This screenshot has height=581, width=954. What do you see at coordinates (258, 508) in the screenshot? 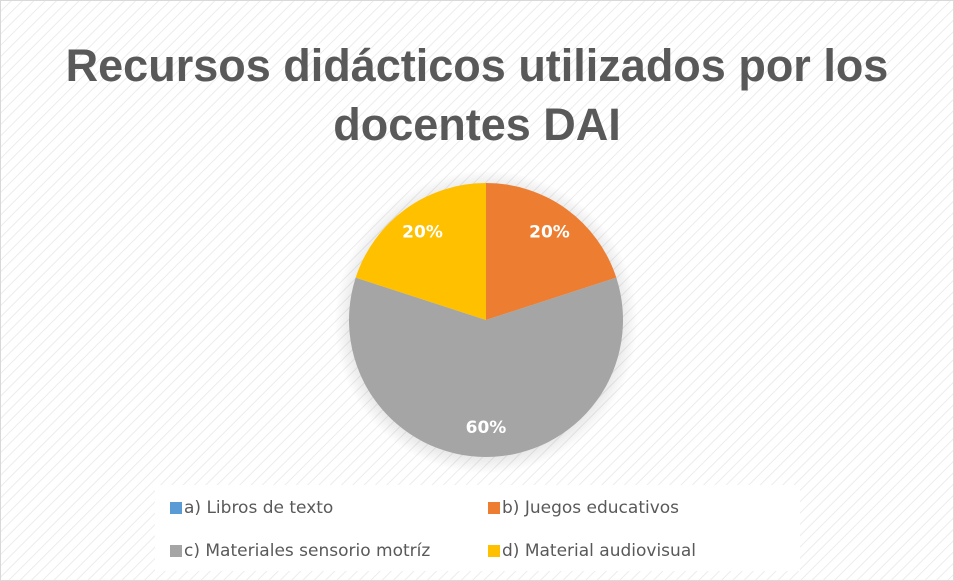
I see `legend-label: a) Libros de texto` at bounding box center [258, 508].